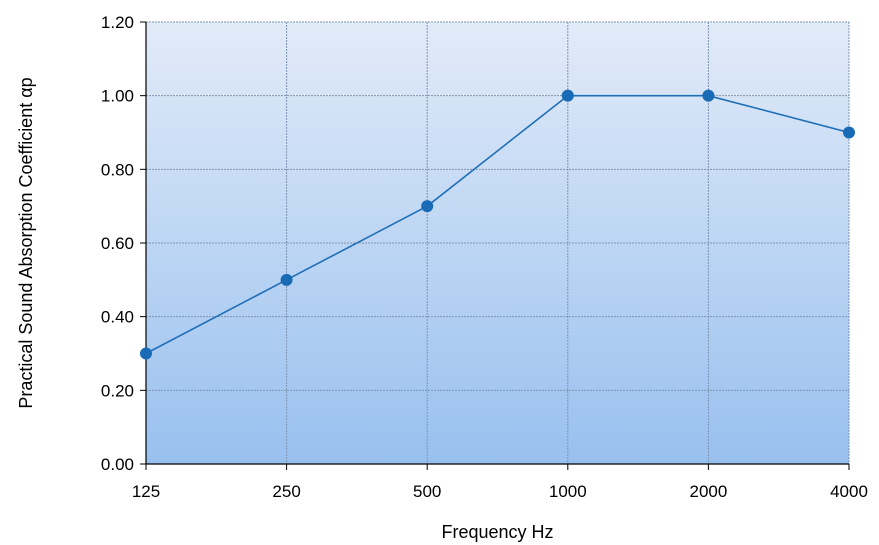 The image size is (879, 545). Describe the element at coordinates (146, 491) in the screenshot. I see `x-tick-label: 125` at that location.